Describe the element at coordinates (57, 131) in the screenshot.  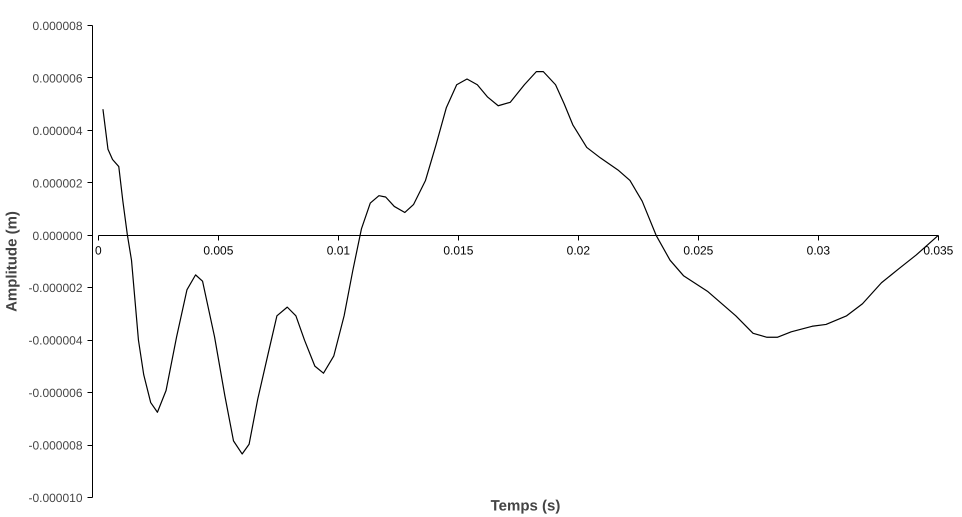
I see `y-tick-label: 0.000004` at that location.